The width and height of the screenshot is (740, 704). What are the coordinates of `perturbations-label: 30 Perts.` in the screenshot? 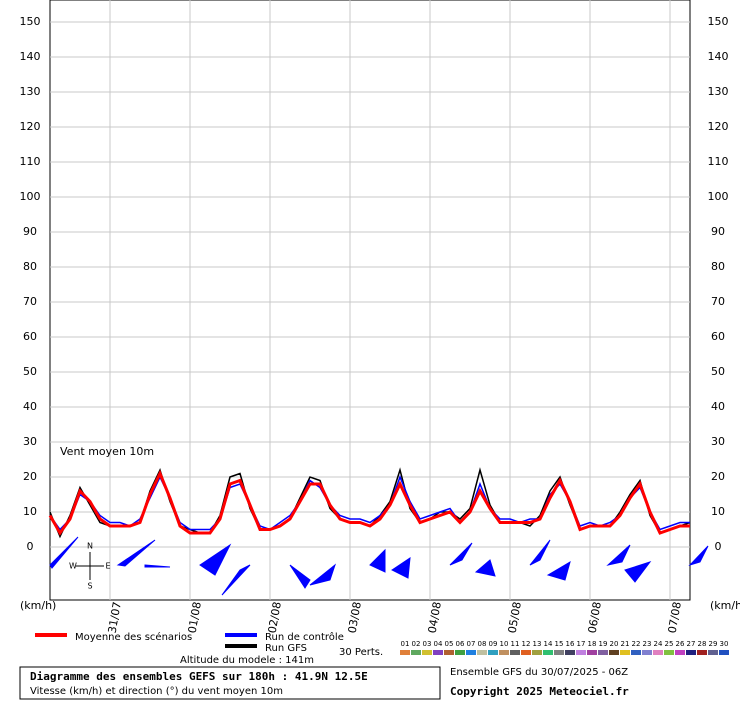 It's located at (361, 652).